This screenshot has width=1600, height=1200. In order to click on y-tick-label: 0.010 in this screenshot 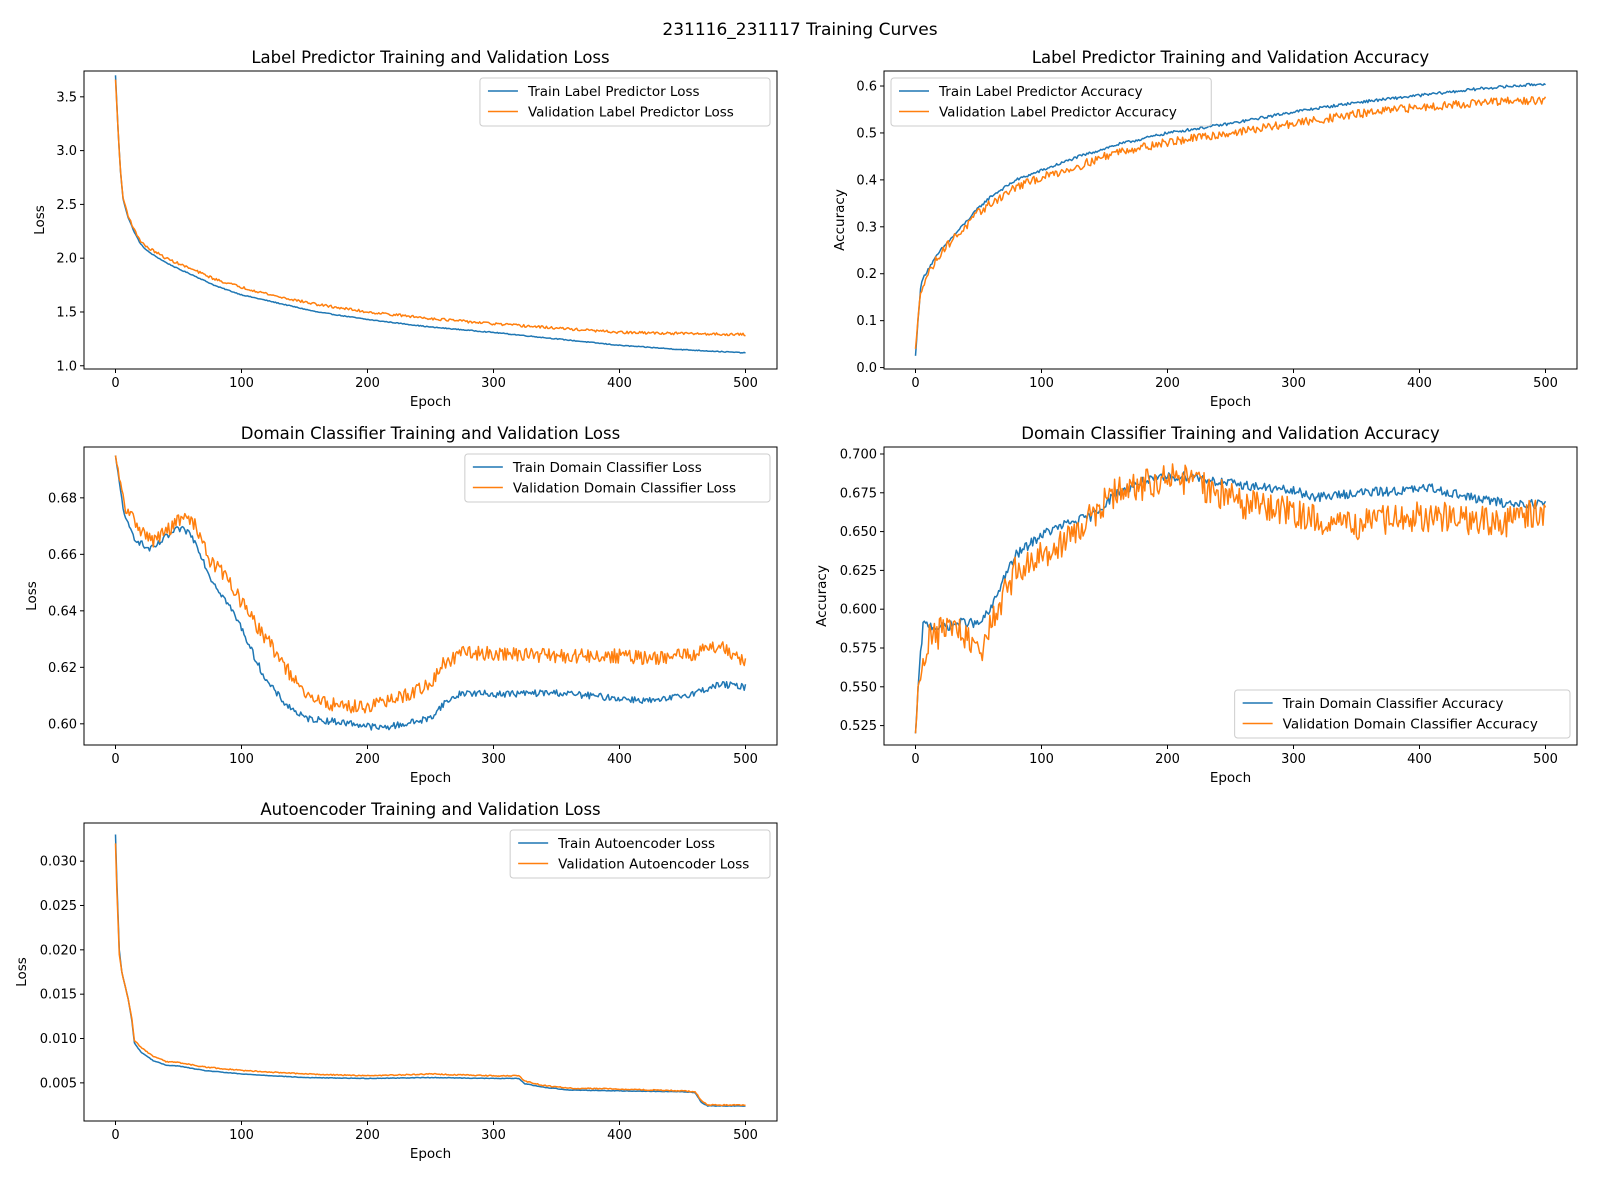, I will do `click(58, 1039)`.